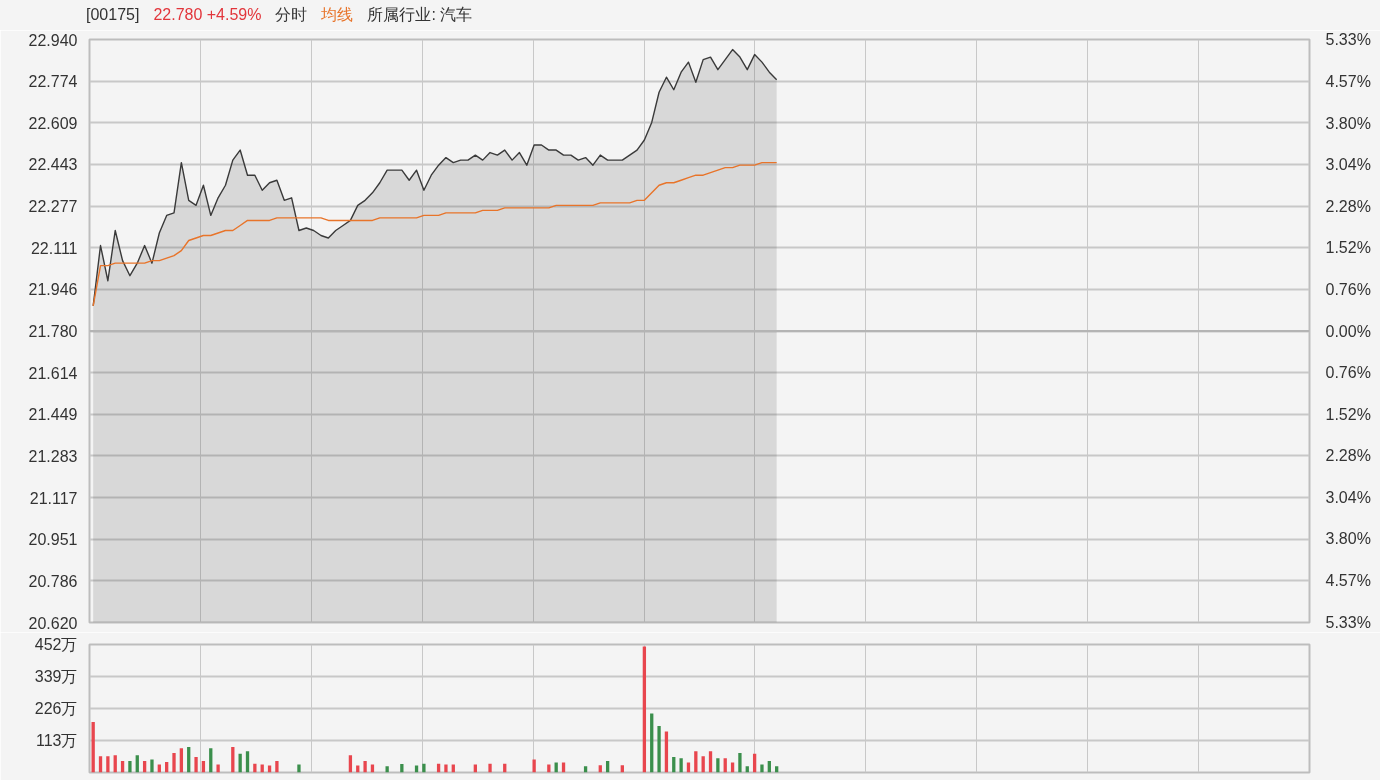 The height and width of the screenshot is (780, 1380). What do you see at coordinates (53, 123) in the screenshot?
I see `y-tick-label: 22.609` at bounding box center [53, 123].